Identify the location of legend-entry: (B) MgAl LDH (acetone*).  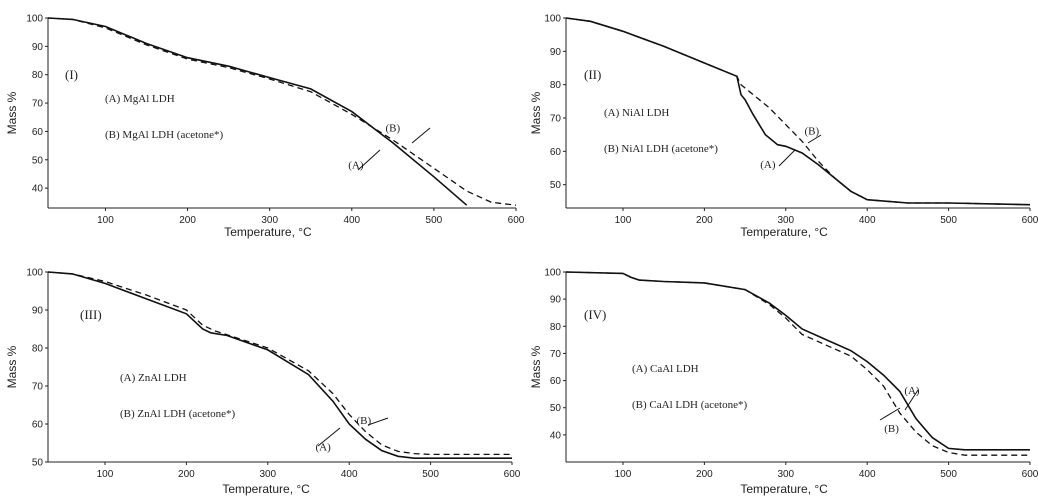
(164, 135).